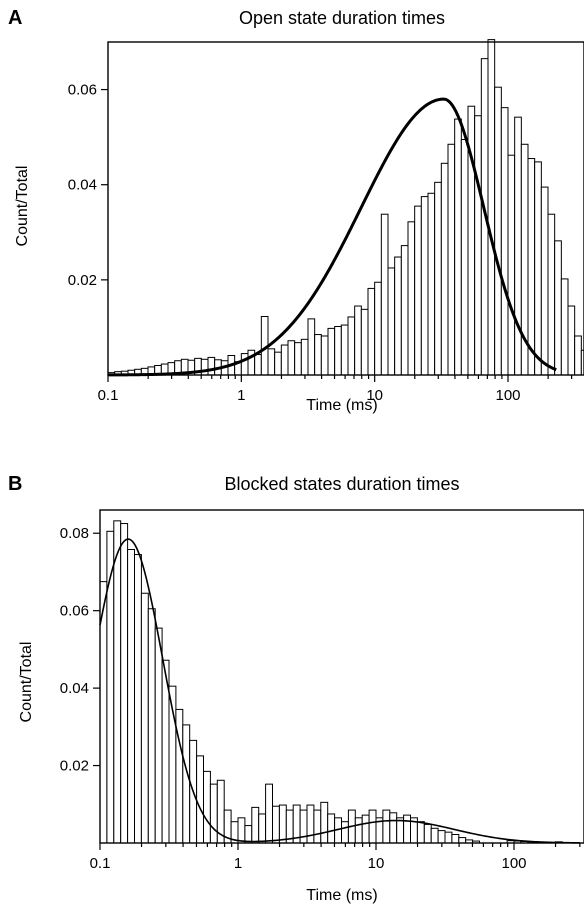 This screenshot has width=584, height=908. I want to click on panel-b-xlabel: Time (ms), so click(341, 895).